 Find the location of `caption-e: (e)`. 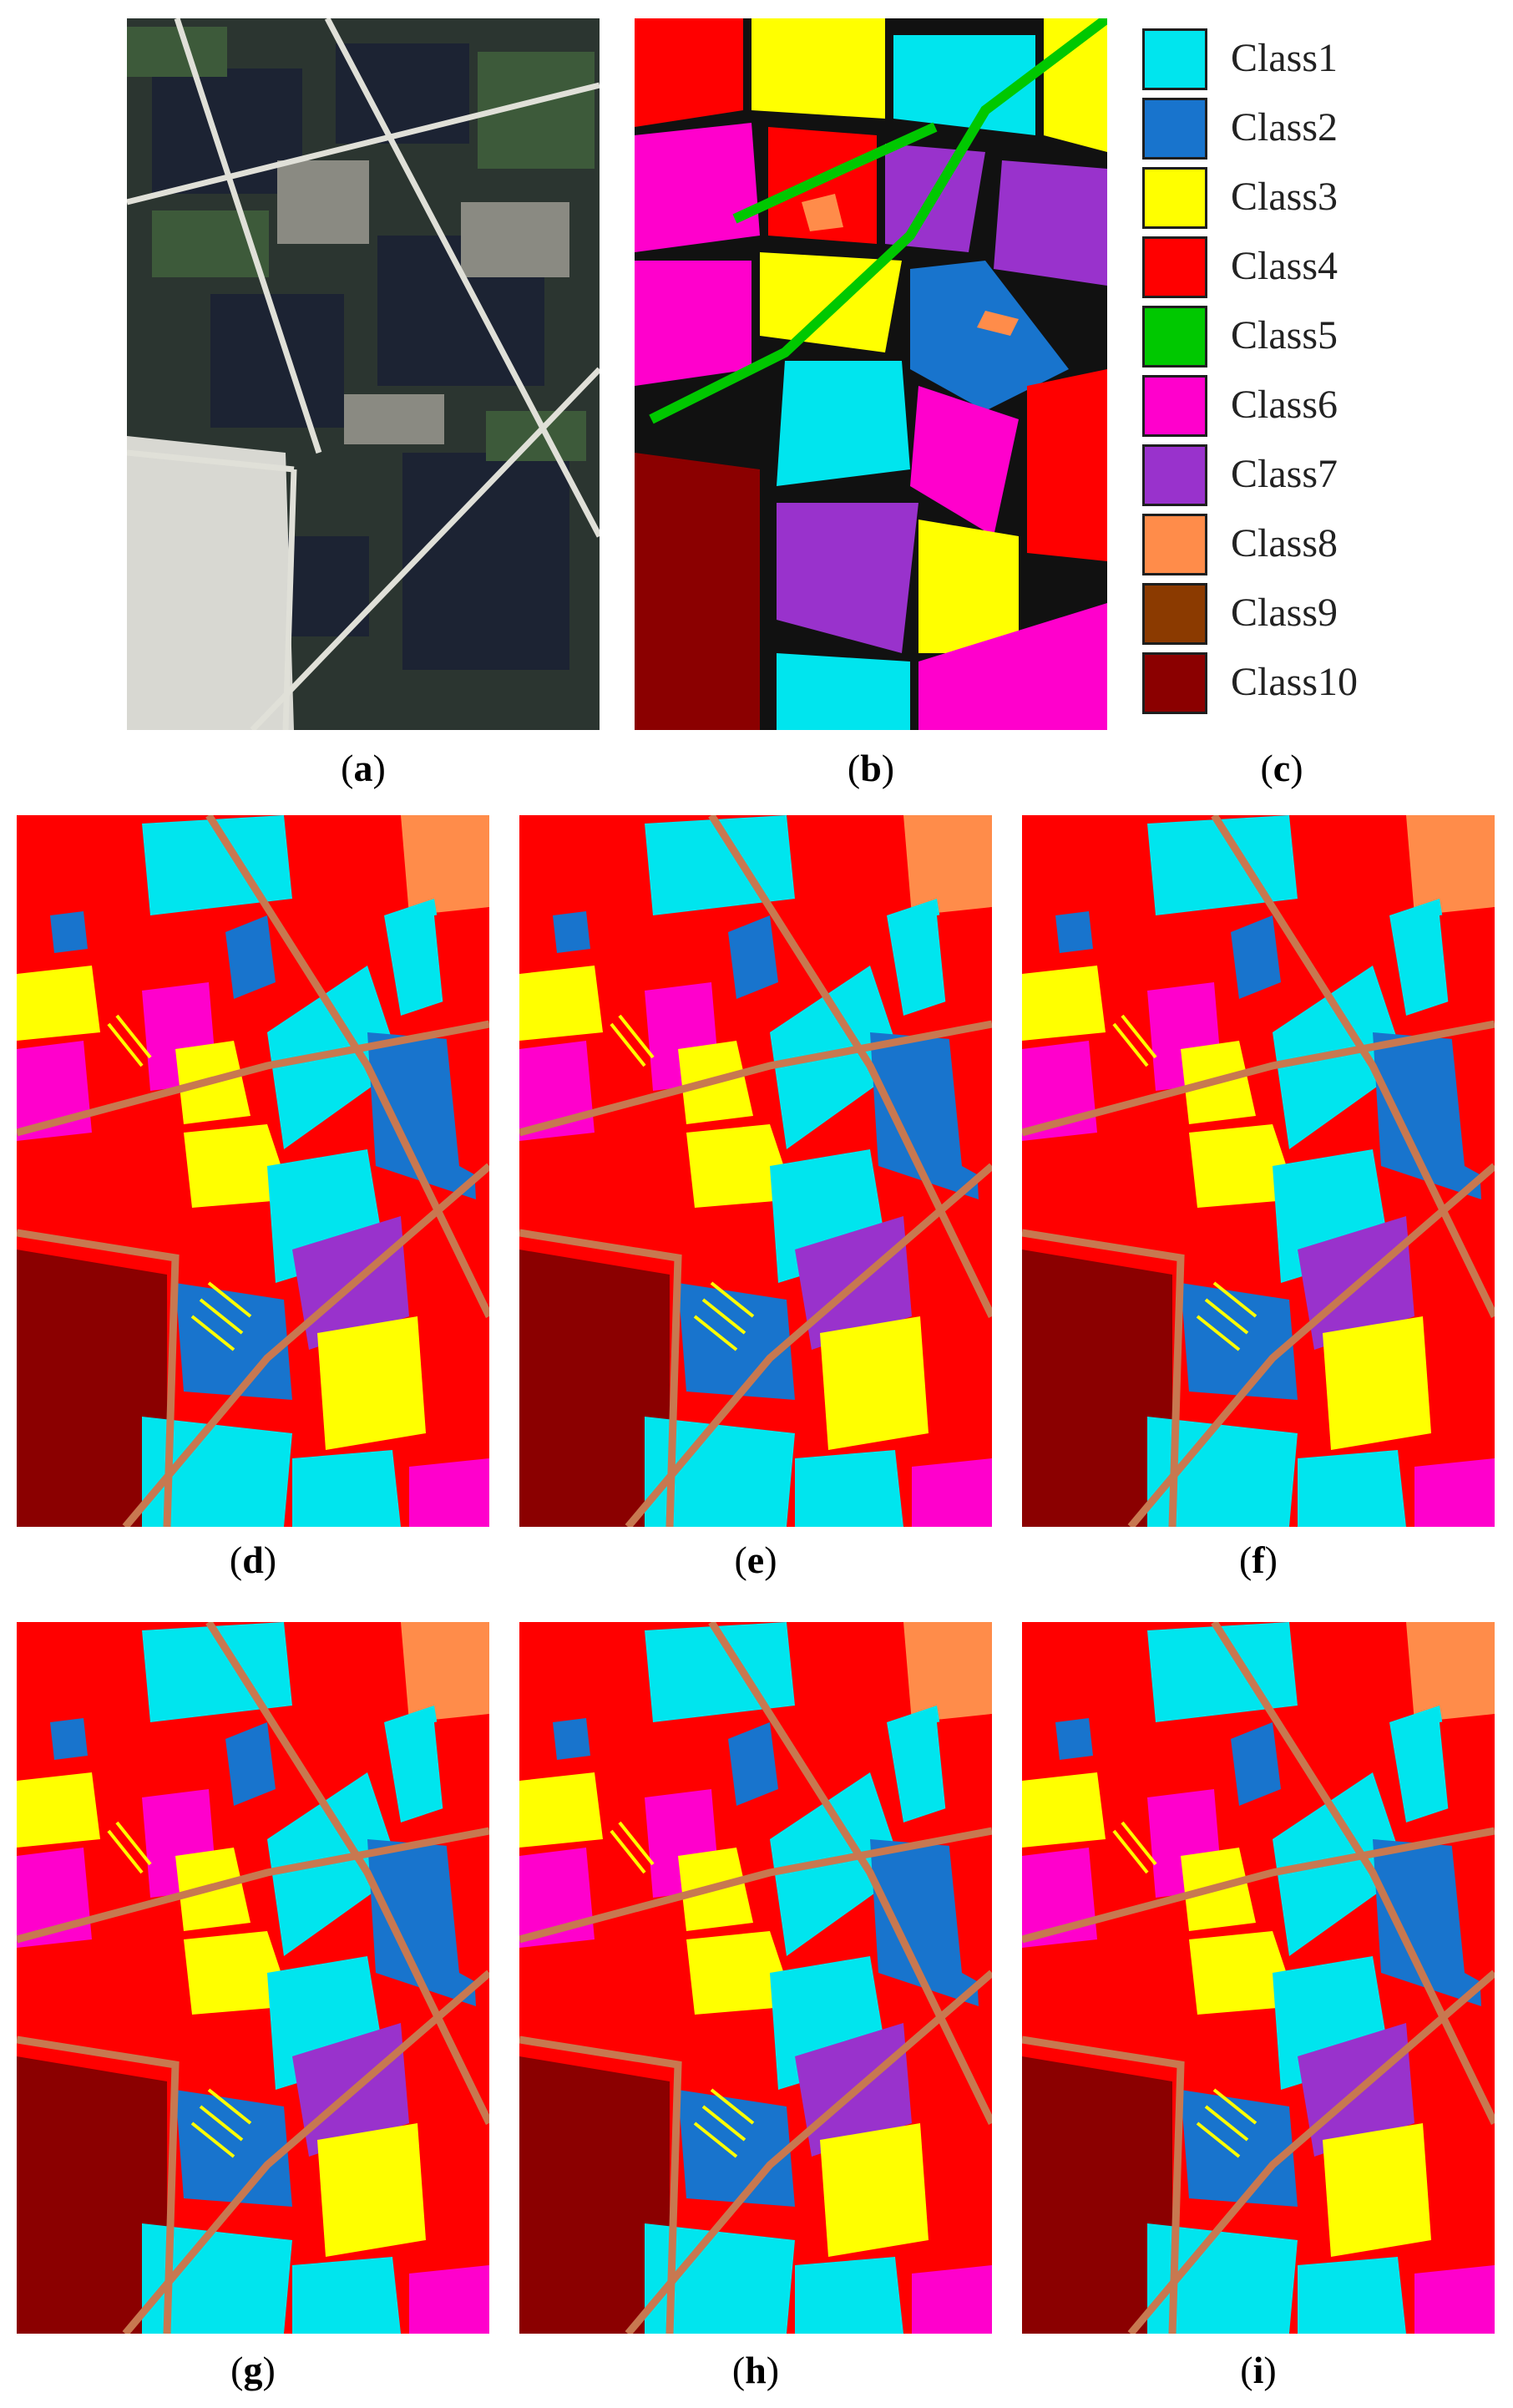

caption-e: (e) is located at coordinates (755, 1560).